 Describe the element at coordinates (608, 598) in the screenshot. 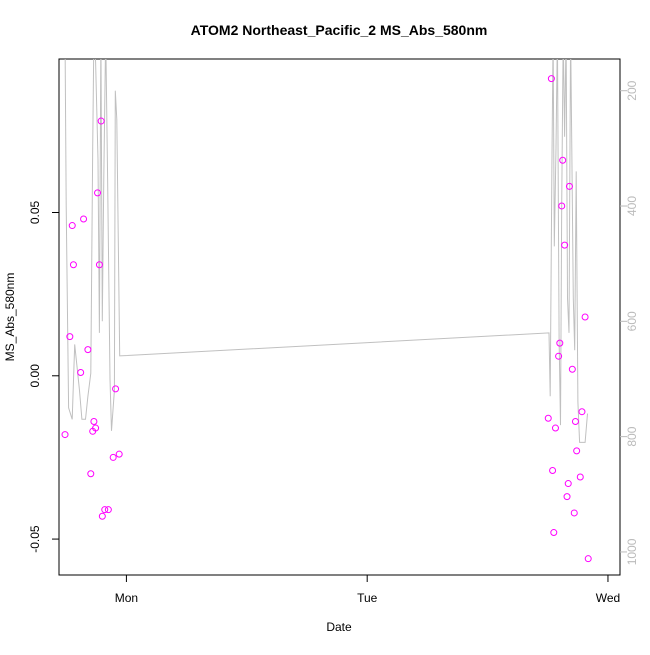

I see `x-tick-label: Wed` at that location.